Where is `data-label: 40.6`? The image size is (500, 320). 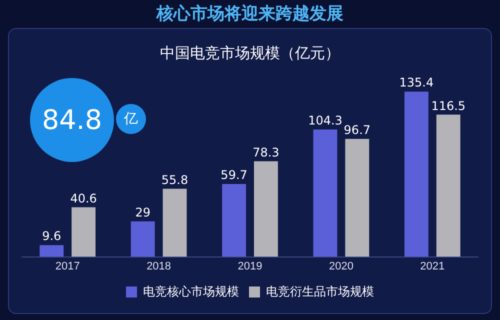 data-label: 40.6 is located at coordinates (83, 198).